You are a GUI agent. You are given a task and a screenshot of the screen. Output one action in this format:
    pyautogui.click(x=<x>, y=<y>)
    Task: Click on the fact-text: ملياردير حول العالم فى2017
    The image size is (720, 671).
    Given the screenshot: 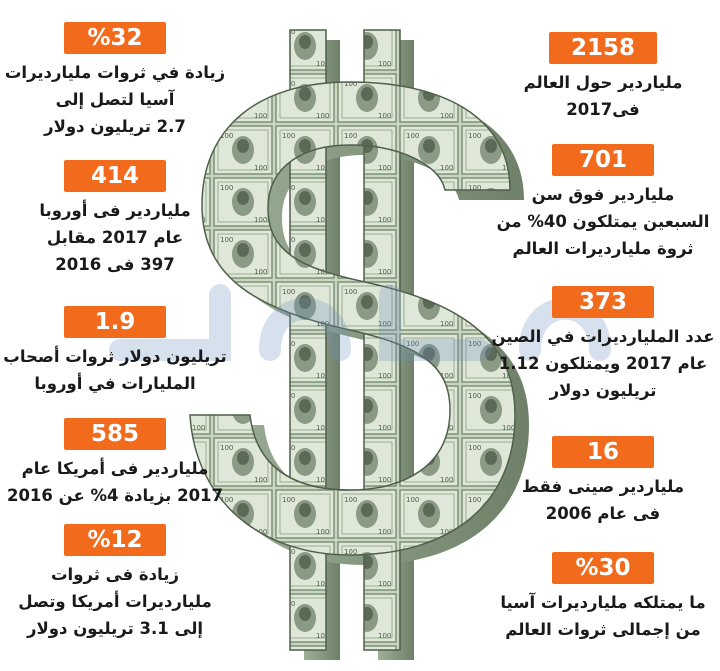 What is the action you would take?
    pyautogui.click(x=603, y=96)
    